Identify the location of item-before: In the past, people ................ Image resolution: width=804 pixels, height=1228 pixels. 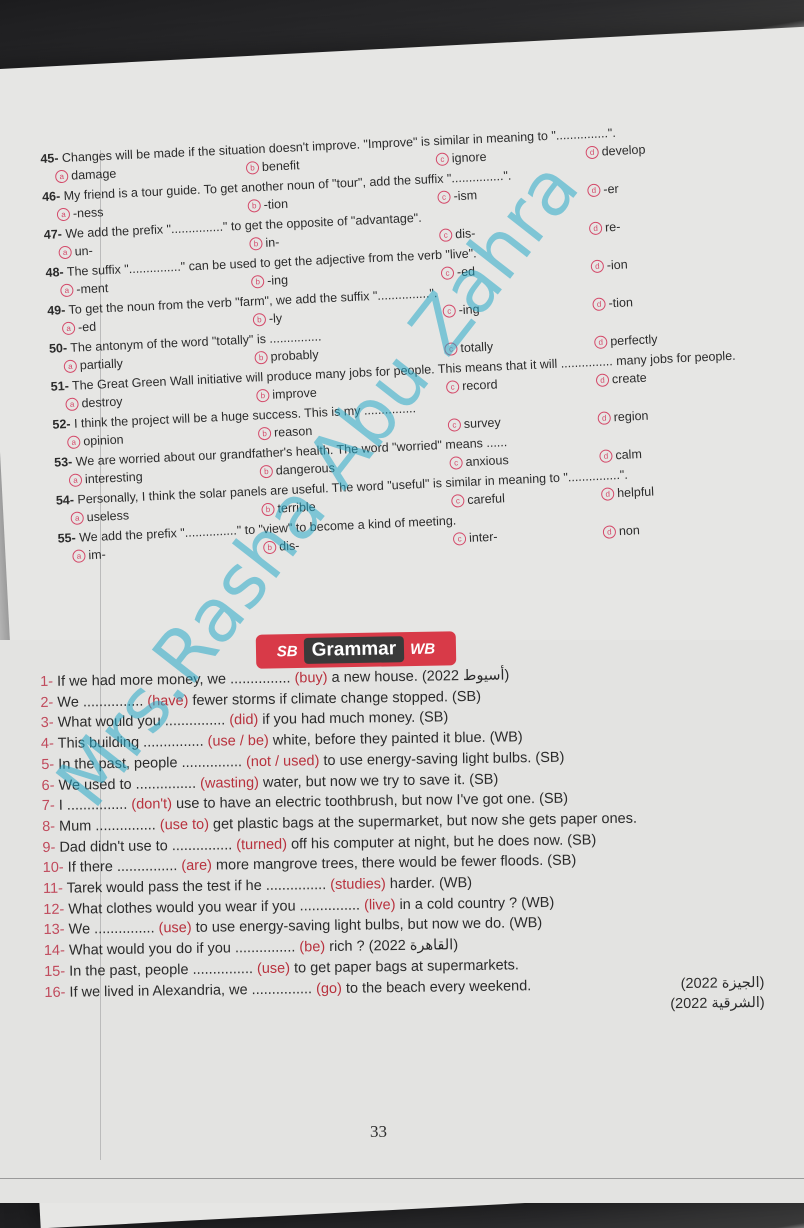
(161, 970).